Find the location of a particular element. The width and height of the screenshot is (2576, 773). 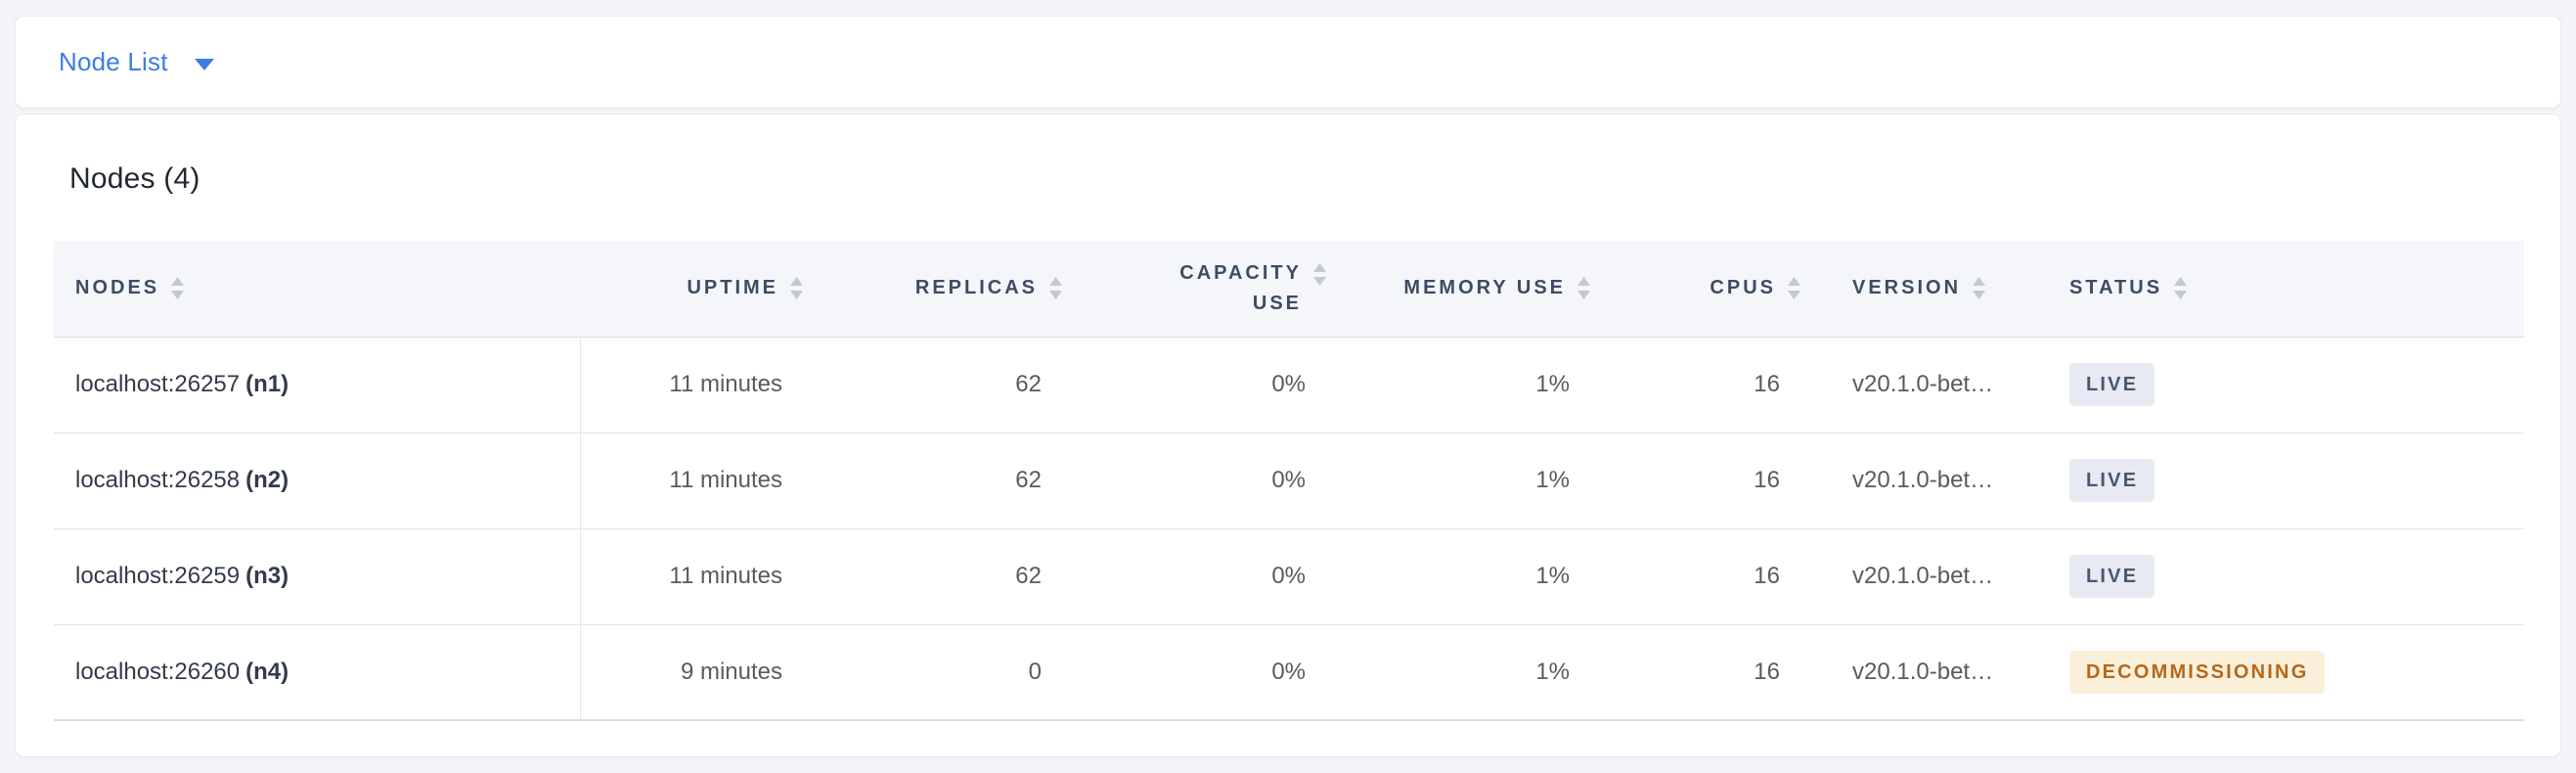

node-id: (n3) is located at coordinates (267, 576).